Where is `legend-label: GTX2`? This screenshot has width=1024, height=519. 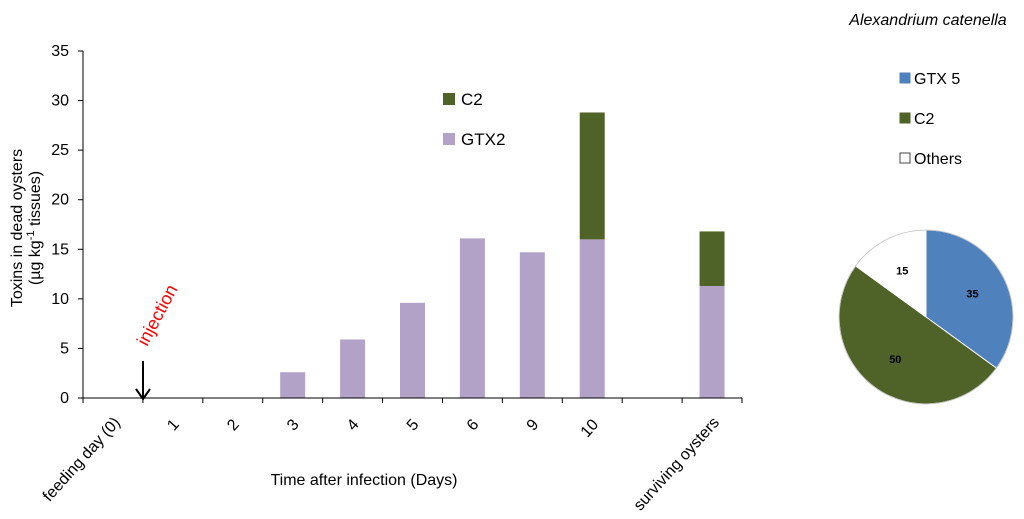
legend-label: GTX2 is located at coordinates (483, 139).